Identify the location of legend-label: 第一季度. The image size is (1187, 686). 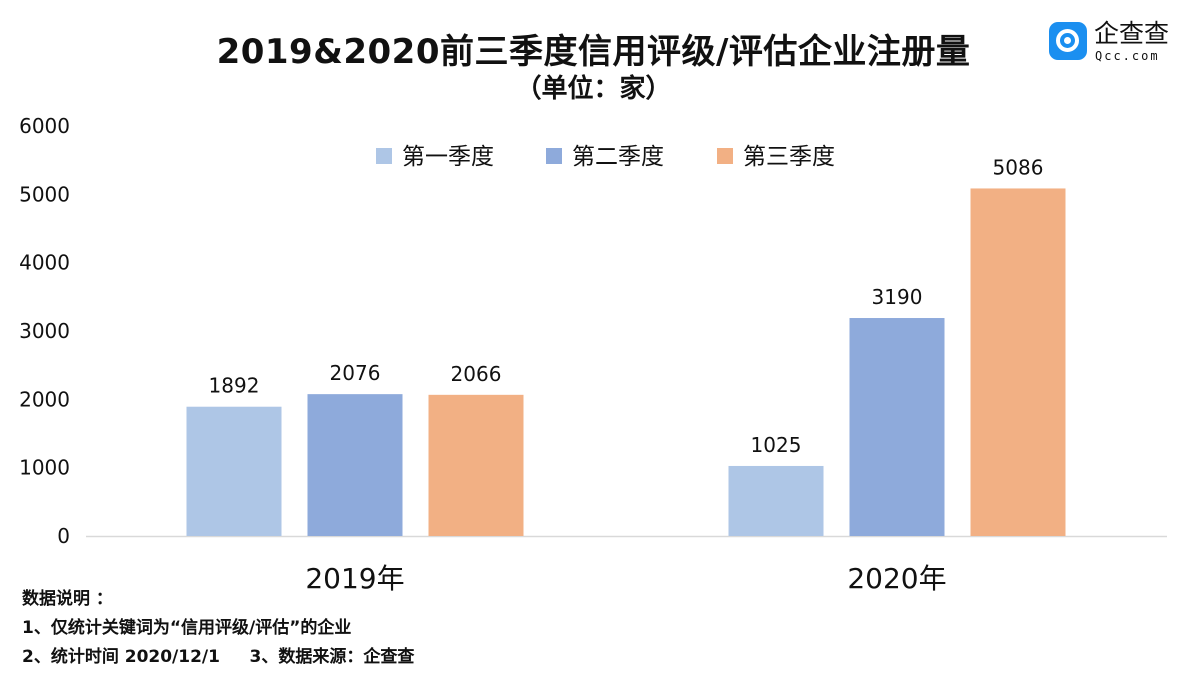
(448, 157).